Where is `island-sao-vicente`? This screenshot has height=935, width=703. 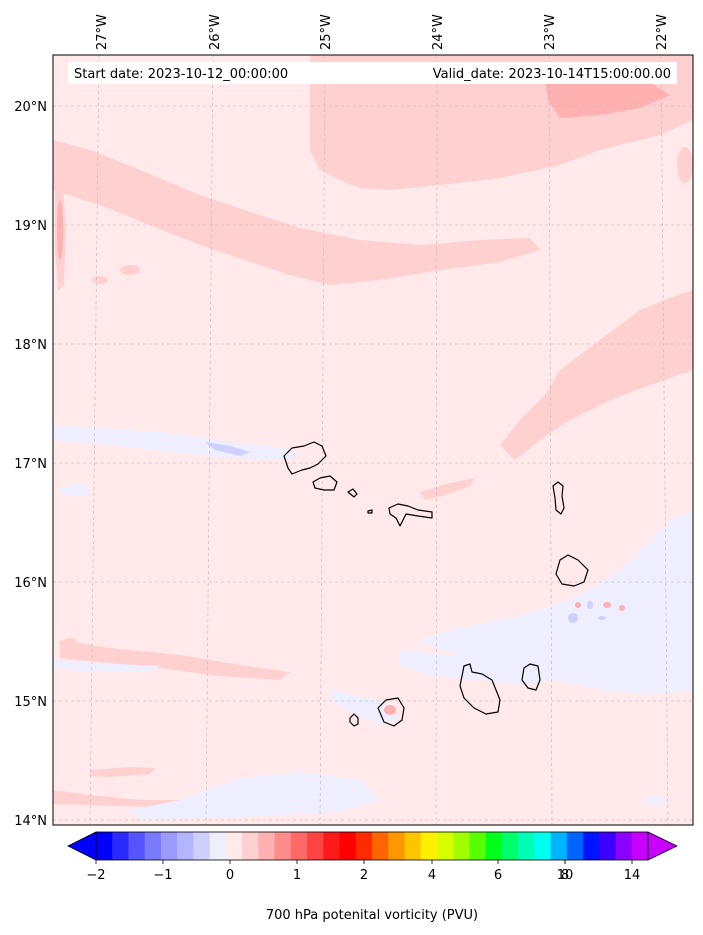 island-sao-vicente is located at coordinates (325, 483).